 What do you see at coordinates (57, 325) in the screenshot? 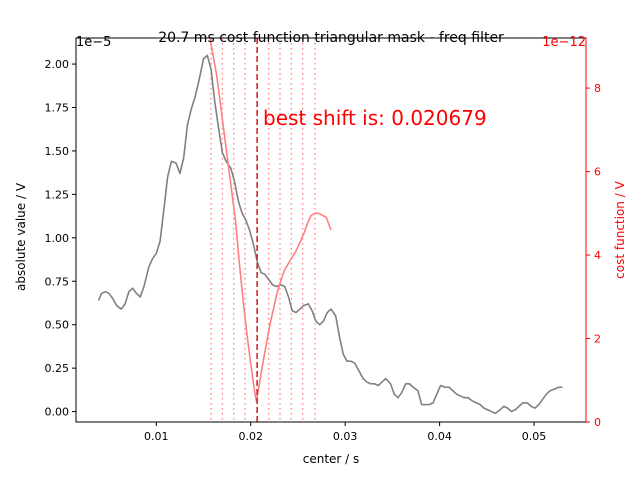
I see `y-tick-label: 0.50` at bounding box center [57, 325].